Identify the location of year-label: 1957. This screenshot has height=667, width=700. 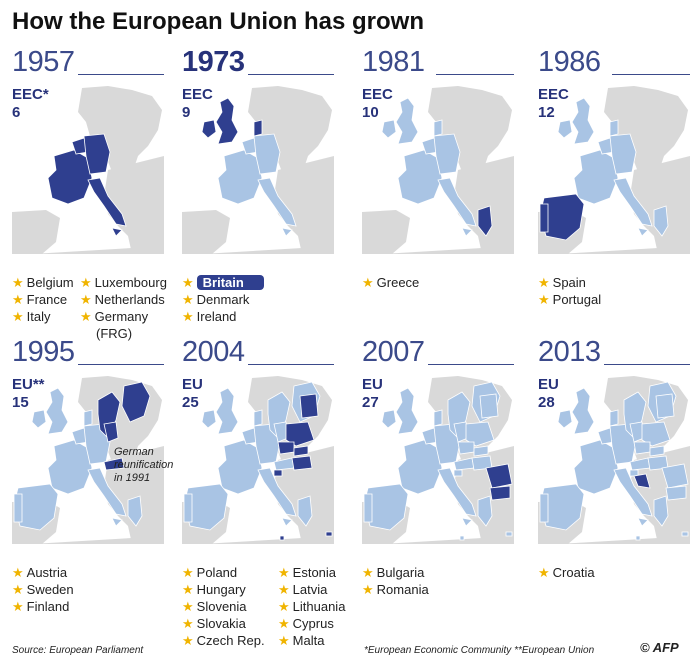
(43, 62).